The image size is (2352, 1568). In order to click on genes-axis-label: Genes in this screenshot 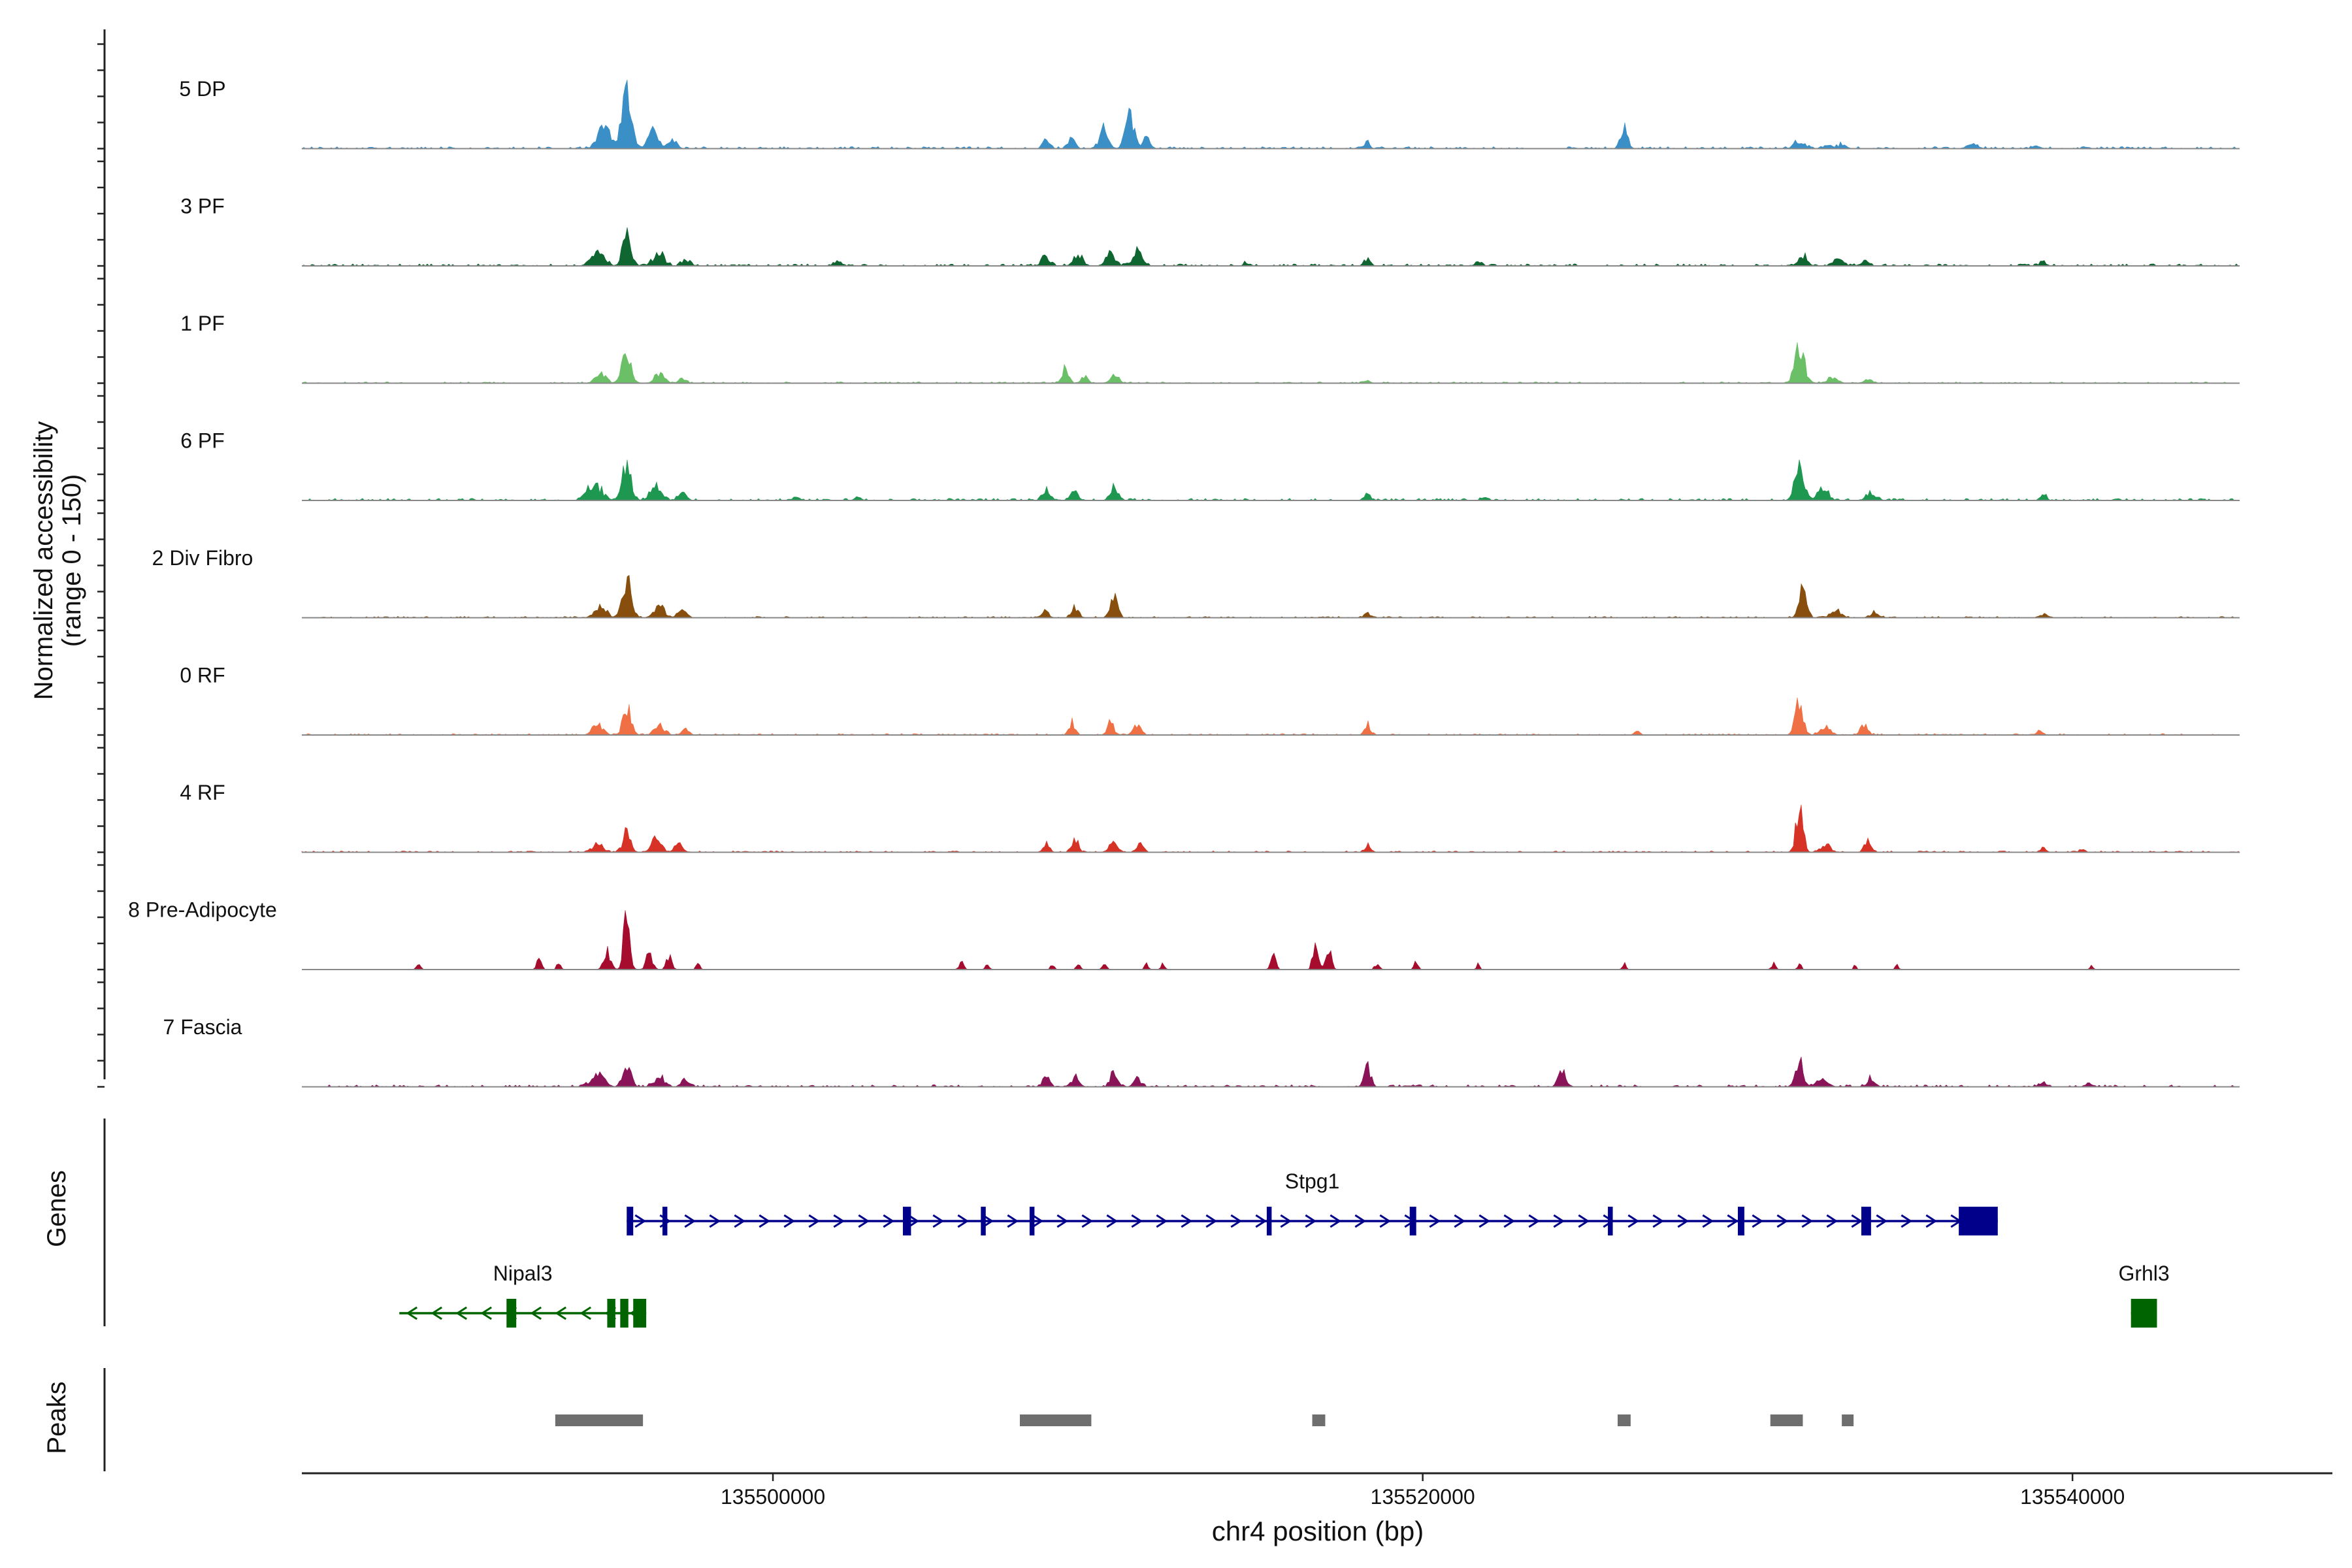, I will do `click(56, 1208)`.